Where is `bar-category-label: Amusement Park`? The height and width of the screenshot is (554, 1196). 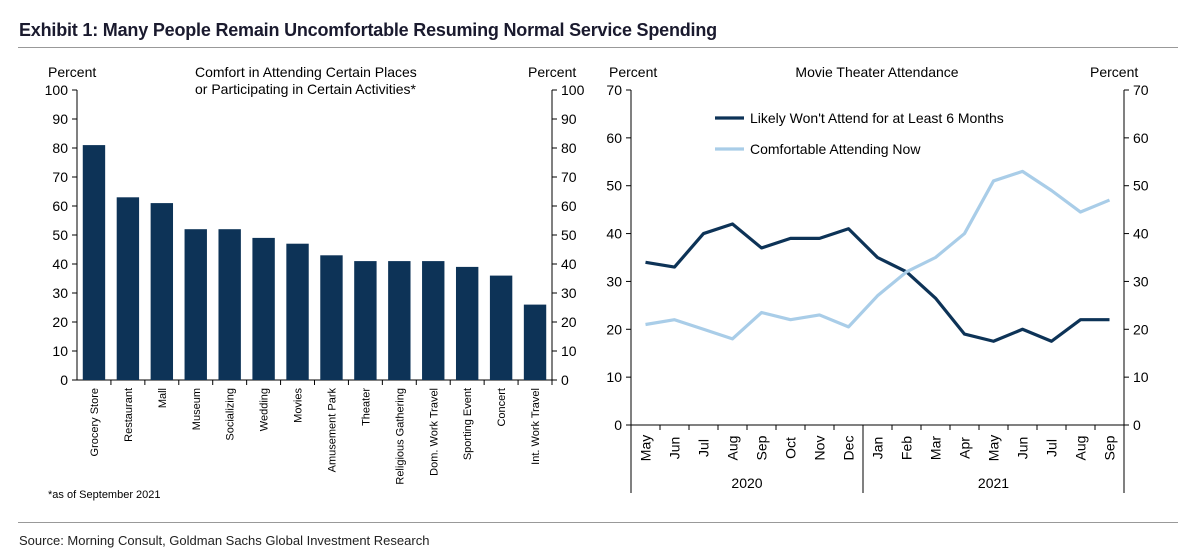 bar-category-label: Amusement Park is located at coordinates (332, 430).